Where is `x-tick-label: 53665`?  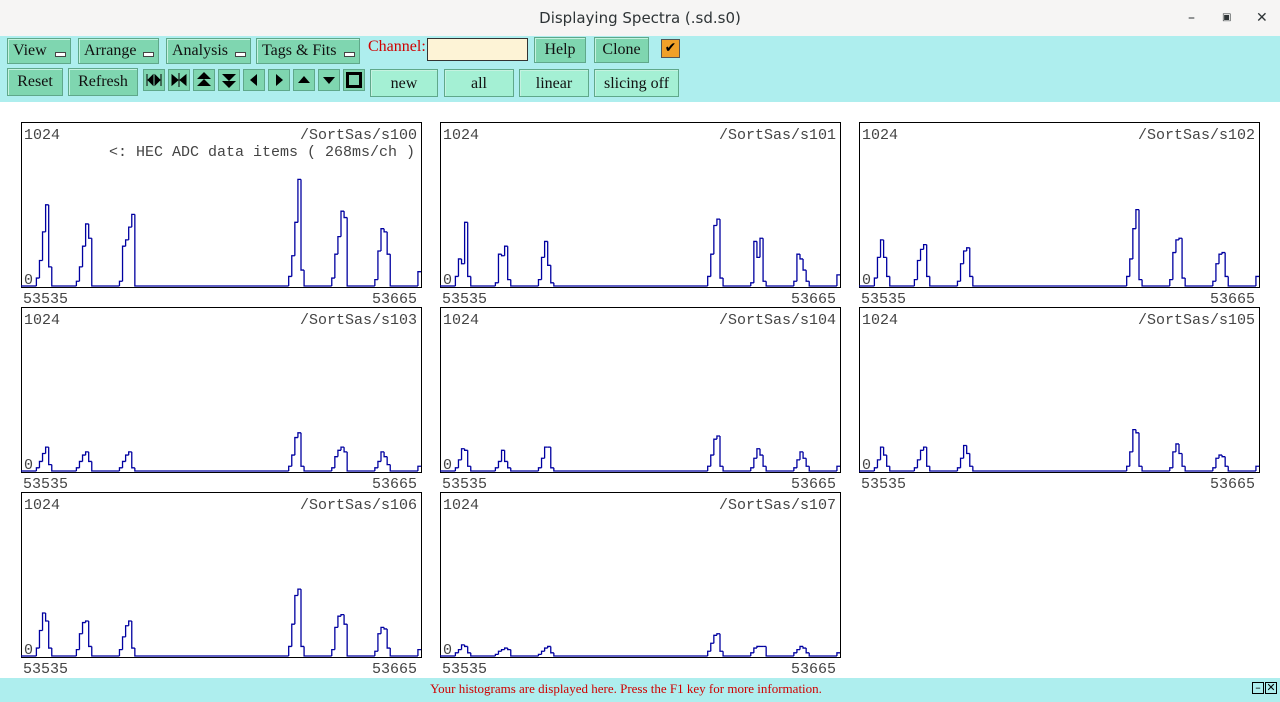 x-tick-label: 53665 is located at coordinates (813, 669).